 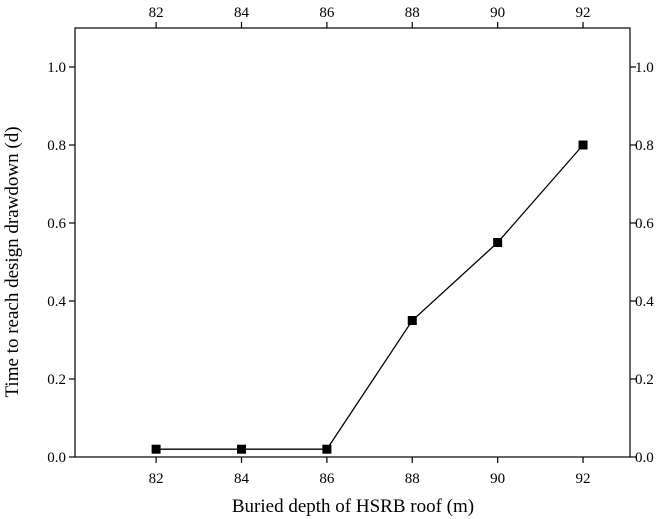 I want to click on y-tick-label: 0.4, so click(x=56, y=302).